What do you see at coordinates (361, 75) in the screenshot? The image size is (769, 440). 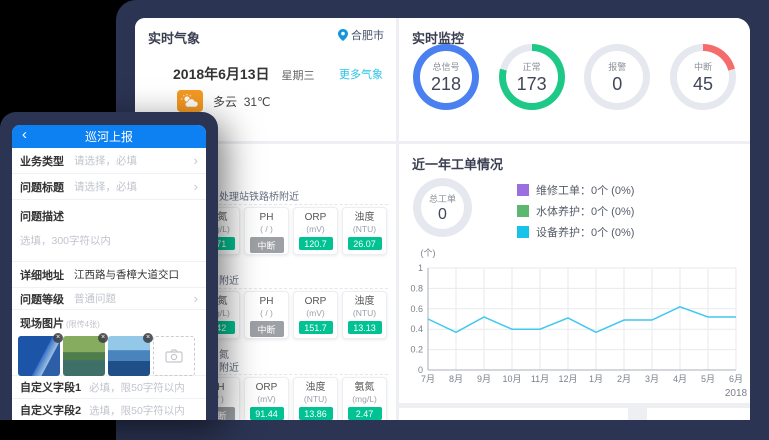 I see `more-weather-link: 更多气象` at bounding box center [361, 75].